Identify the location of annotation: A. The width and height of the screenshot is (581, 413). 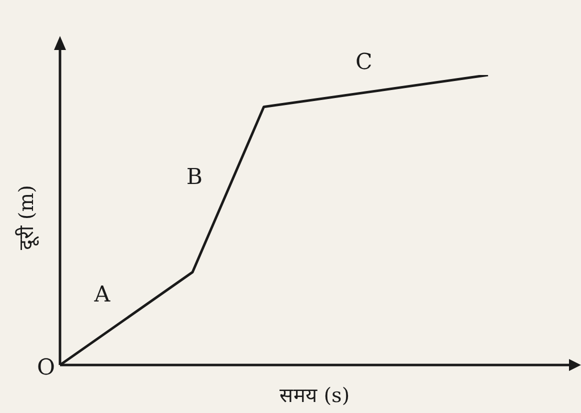
(102, 295).